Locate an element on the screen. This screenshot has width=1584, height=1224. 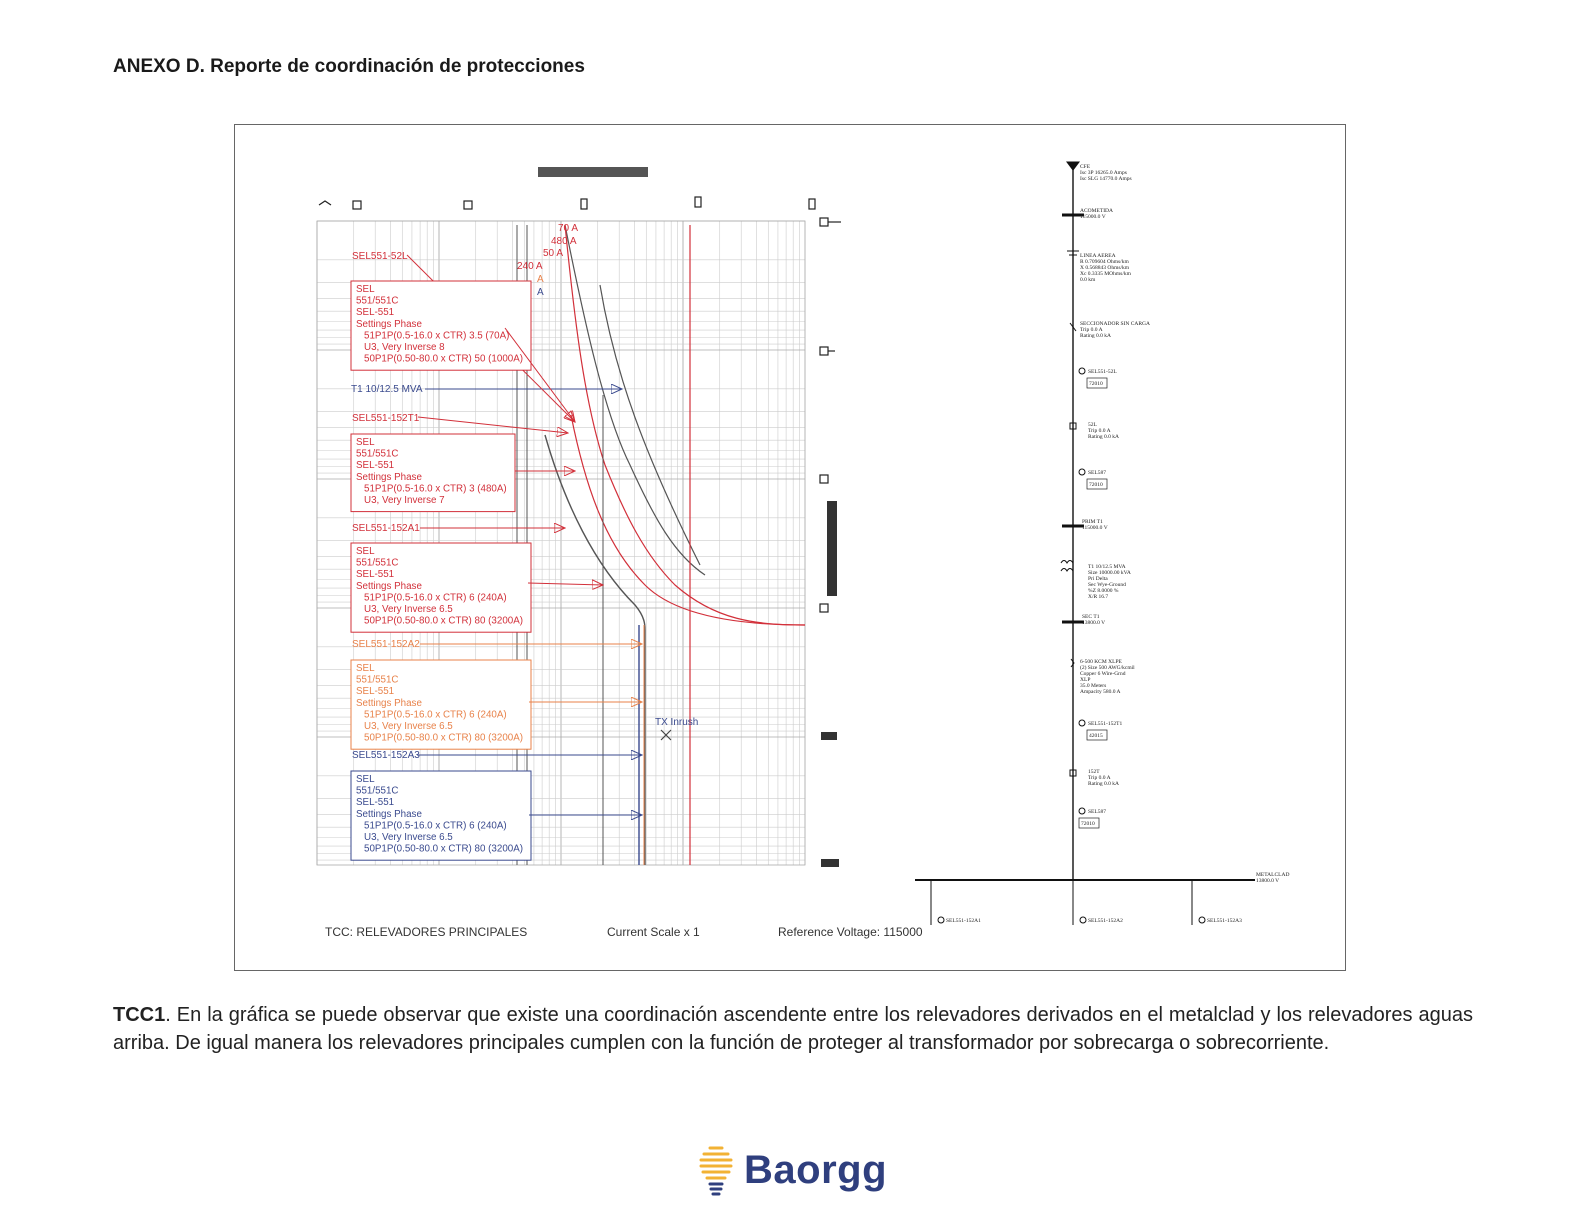
one-line-label: (2) Size 500 AWG/kcmil is located at coordinates (1107, 667).